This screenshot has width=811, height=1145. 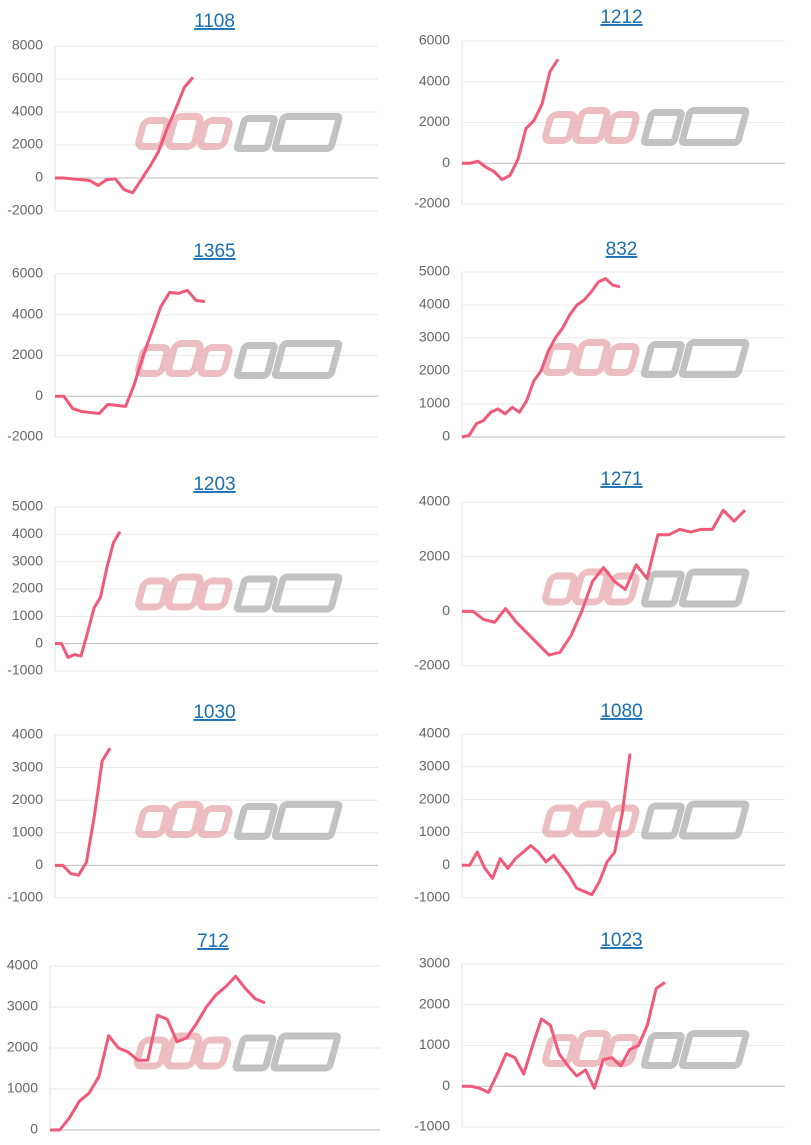 What do you see at coordinates (621, 940) in the screenshot?
I see `chart-title: 1023` at bounding box center [621, 940].